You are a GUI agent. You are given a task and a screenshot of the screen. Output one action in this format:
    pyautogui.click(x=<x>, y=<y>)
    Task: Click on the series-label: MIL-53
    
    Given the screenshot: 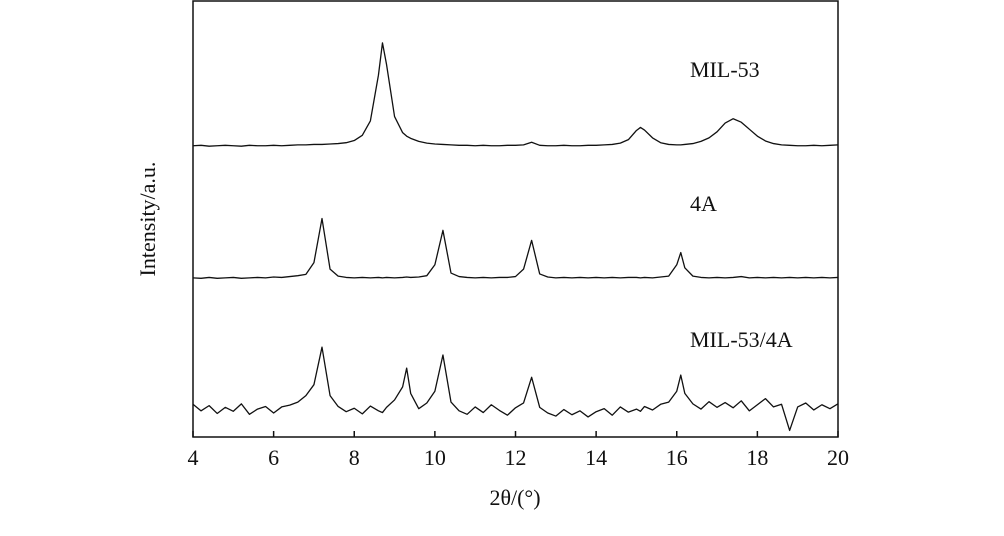 What is the action you would take?
    pyautogui.click(x=725, y=69)
    